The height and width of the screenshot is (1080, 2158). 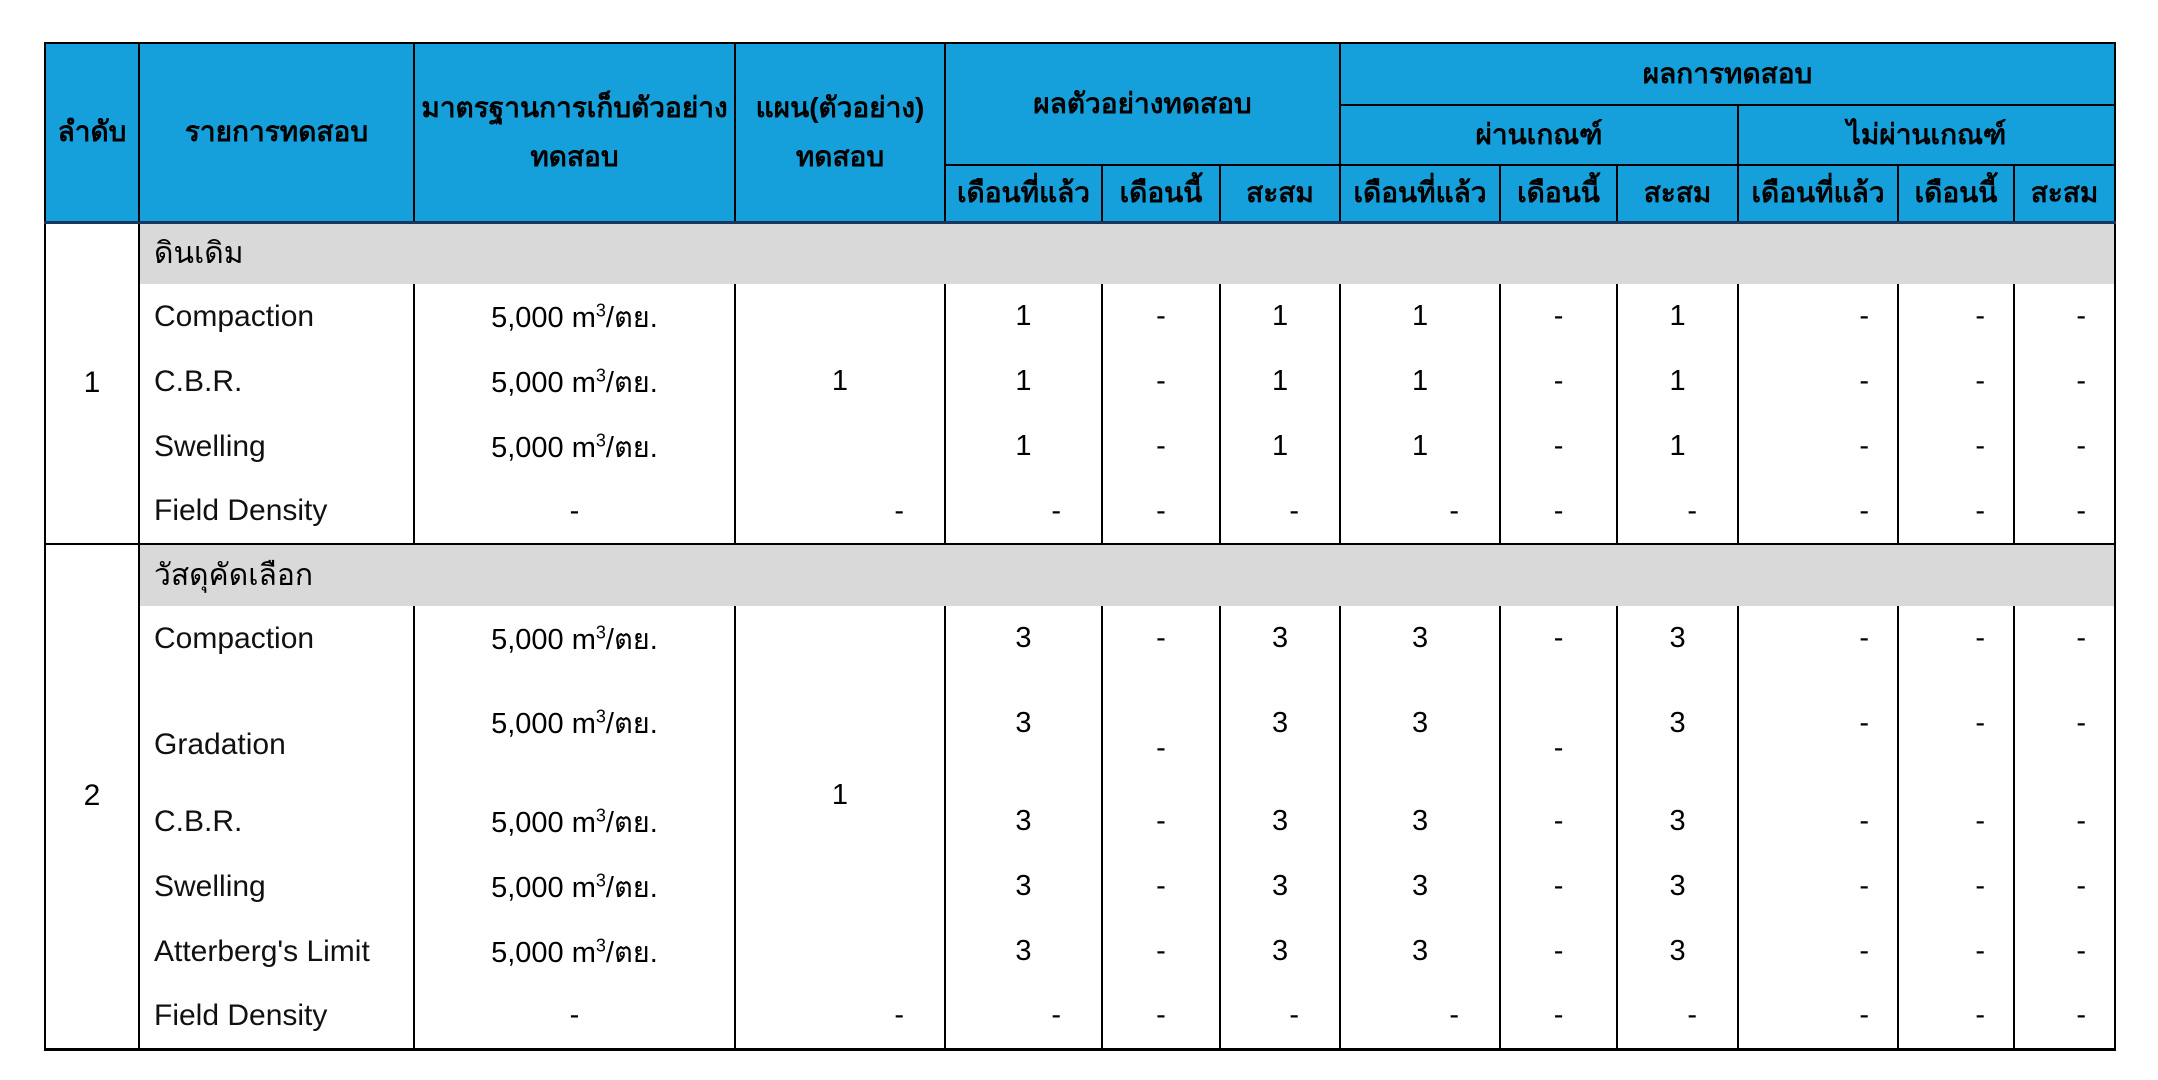 What do you see at coordinates (1420, 193) in the screenshot?
I see `pass-last-month-label: เดือนที่แล้ว` at bounding box center [1420, 193].